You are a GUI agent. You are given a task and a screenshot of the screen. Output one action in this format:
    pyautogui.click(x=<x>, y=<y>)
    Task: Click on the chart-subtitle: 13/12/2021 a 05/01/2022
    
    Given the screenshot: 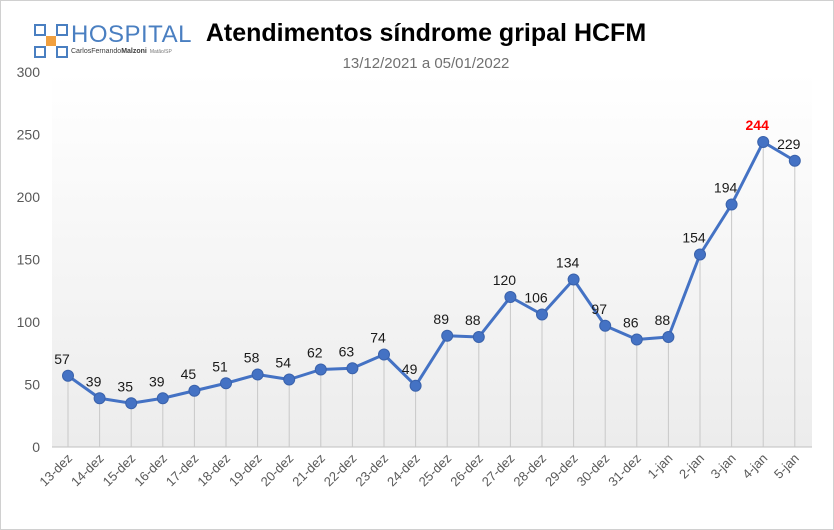 What is the action you would take?
    pyautogui.click(x=426, y=63)
    